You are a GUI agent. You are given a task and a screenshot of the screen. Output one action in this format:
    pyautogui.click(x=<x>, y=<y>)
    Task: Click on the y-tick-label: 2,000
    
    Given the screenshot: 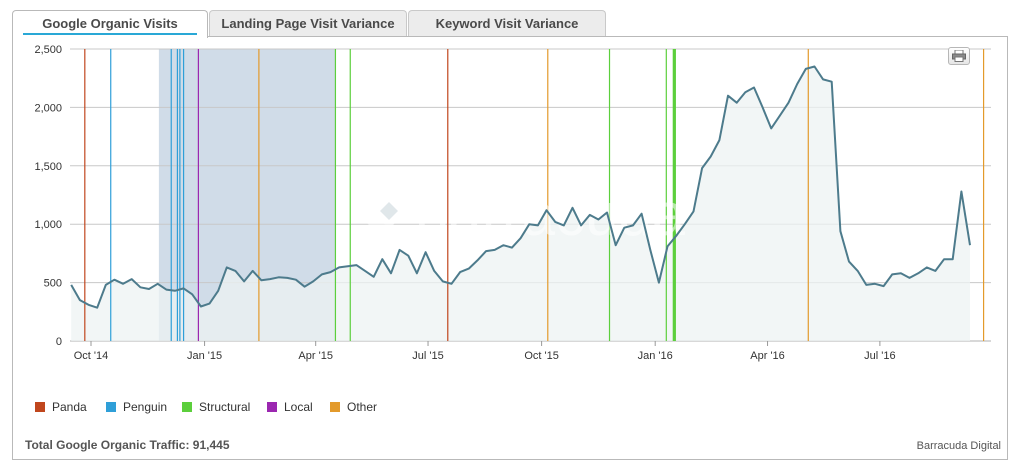 What is the action you would take?
    pyautogui.click(x=48, y=108)
    